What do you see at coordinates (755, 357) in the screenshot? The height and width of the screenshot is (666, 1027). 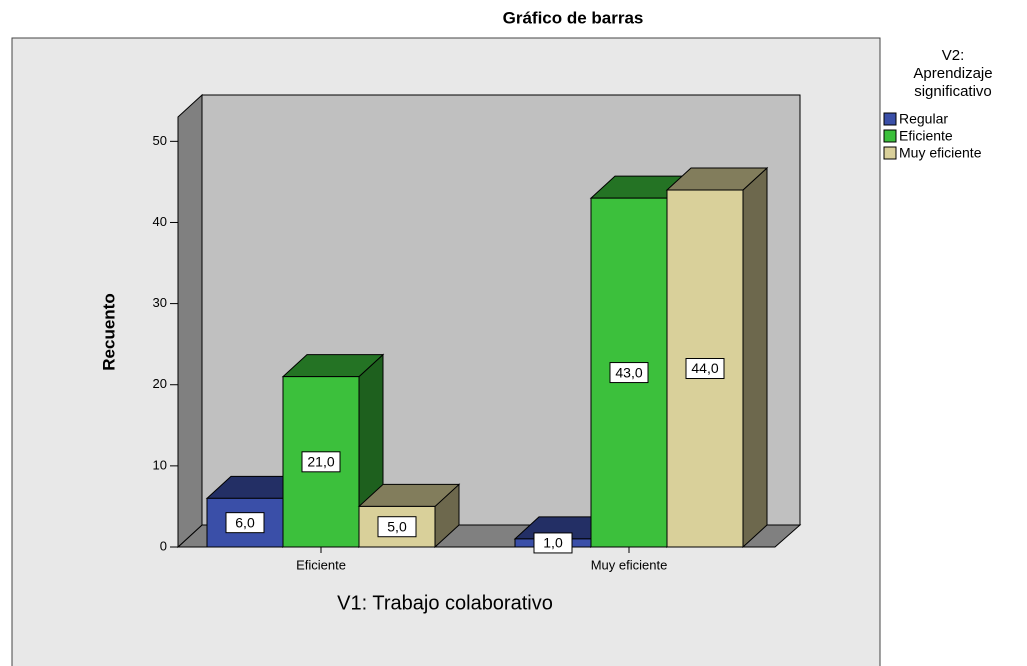 I see `bar-side` at bounding box center [755, 357].